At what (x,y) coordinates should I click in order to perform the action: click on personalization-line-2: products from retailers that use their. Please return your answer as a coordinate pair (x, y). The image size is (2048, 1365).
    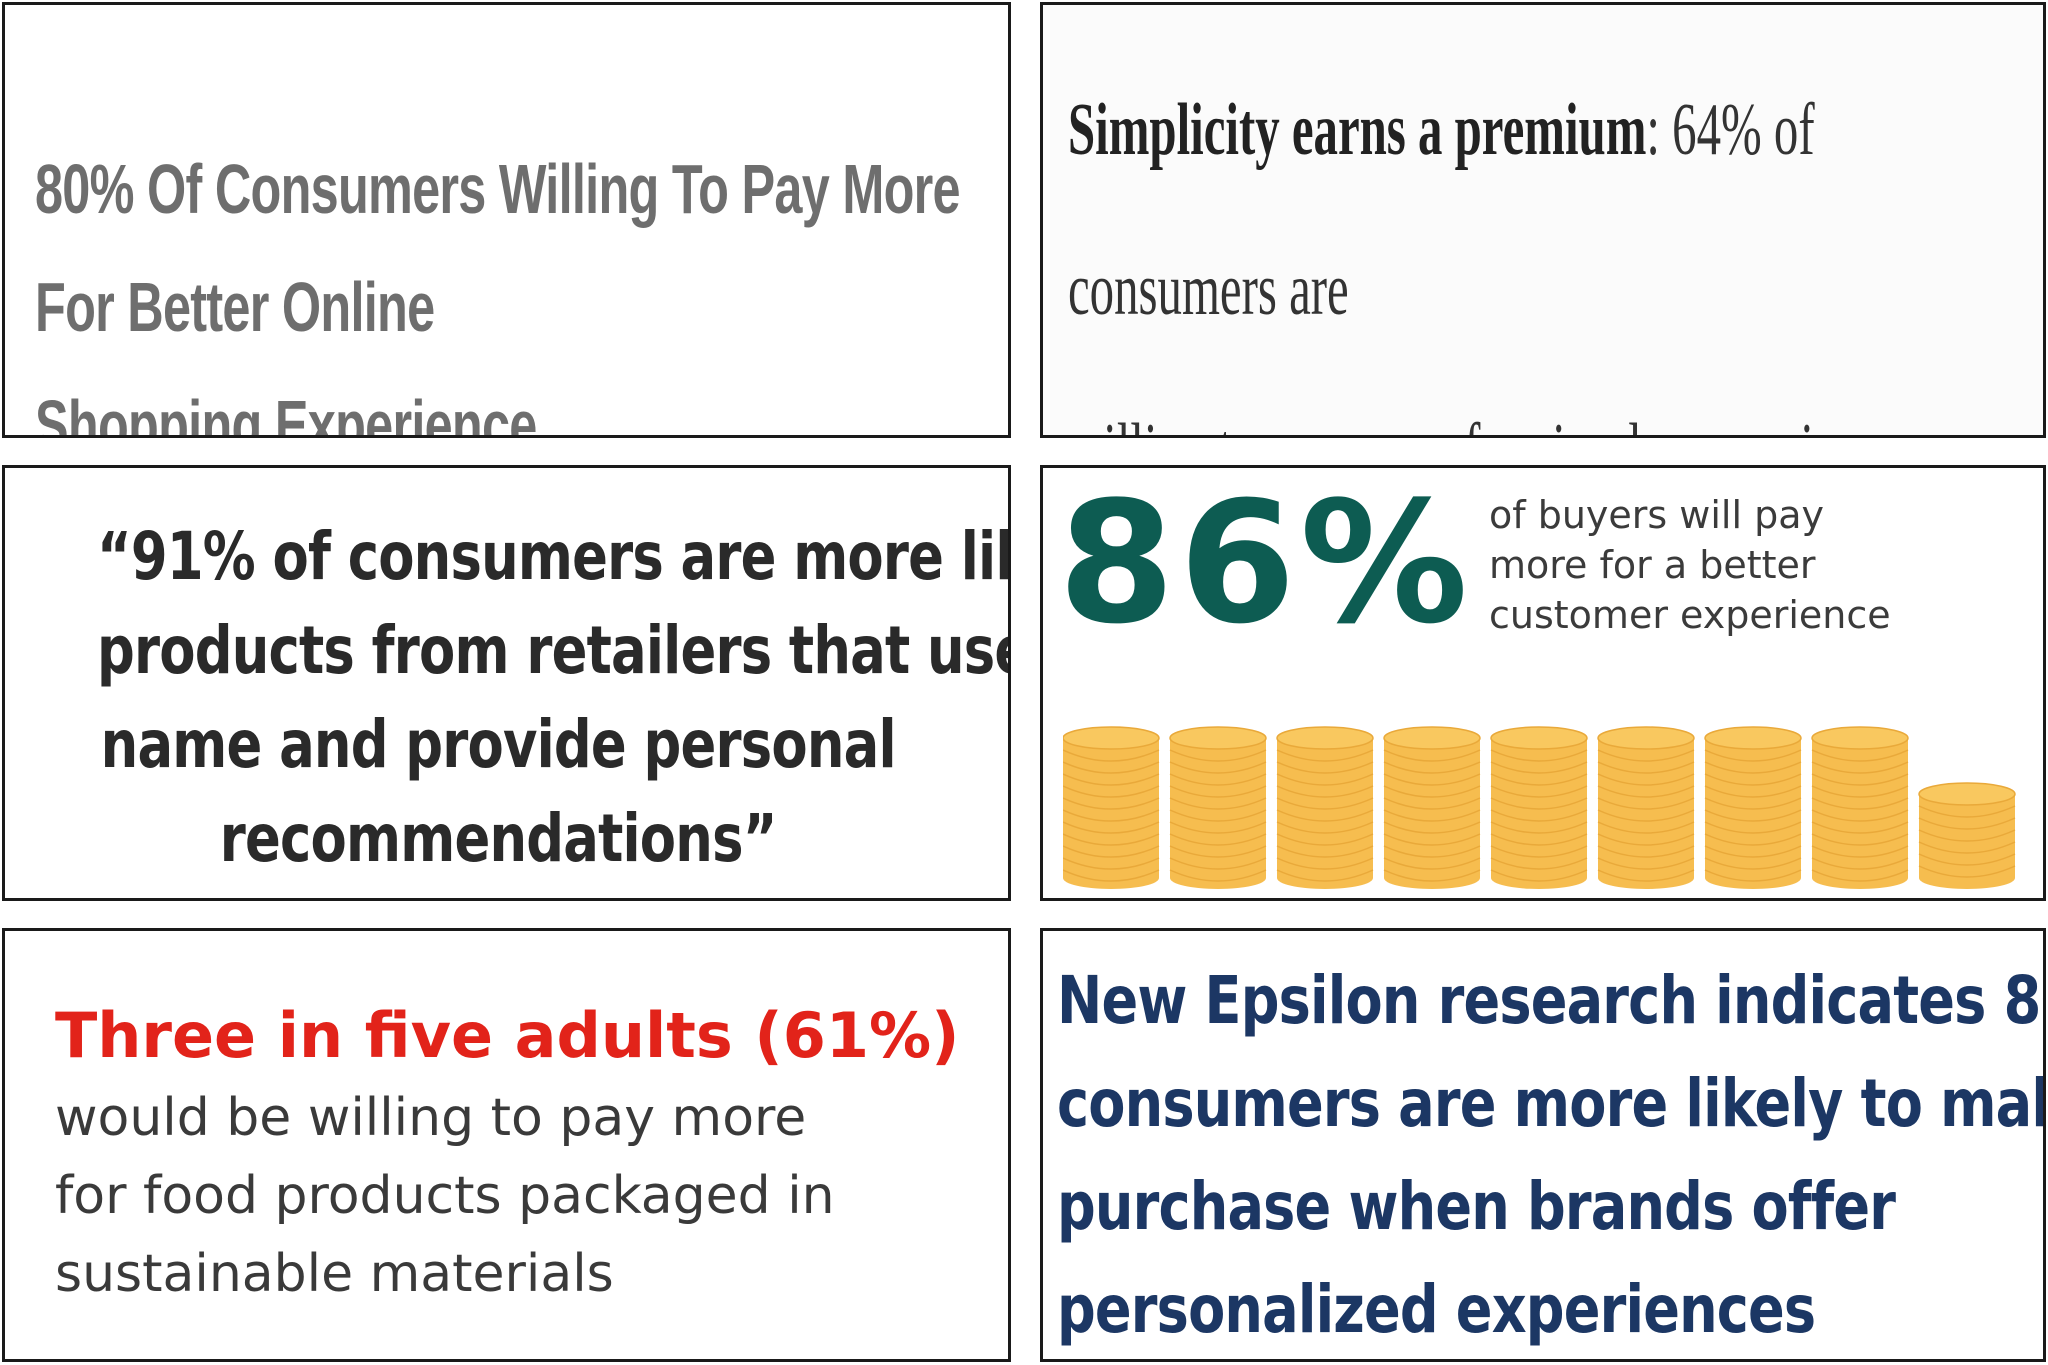
    Looking at the image, I should click on (552, 650).